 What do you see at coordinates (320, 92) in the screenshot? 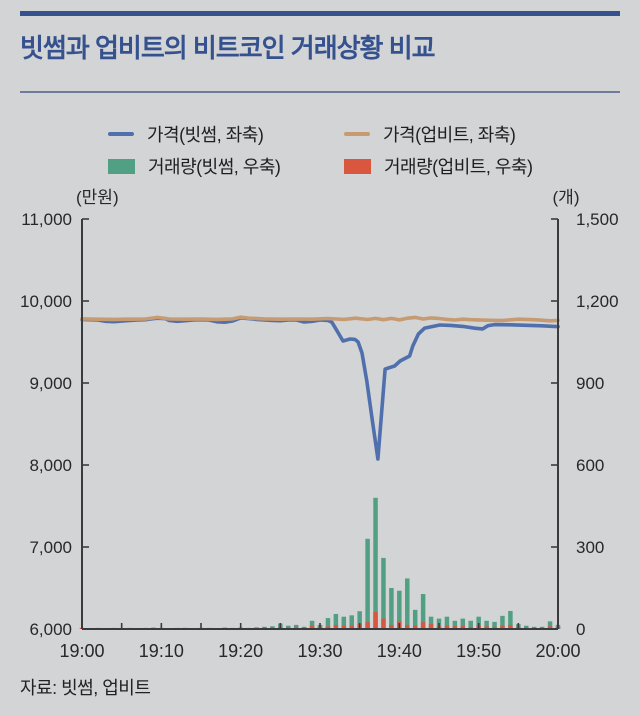
I see `title-bottom-rule` at bounding box center [320, 92].